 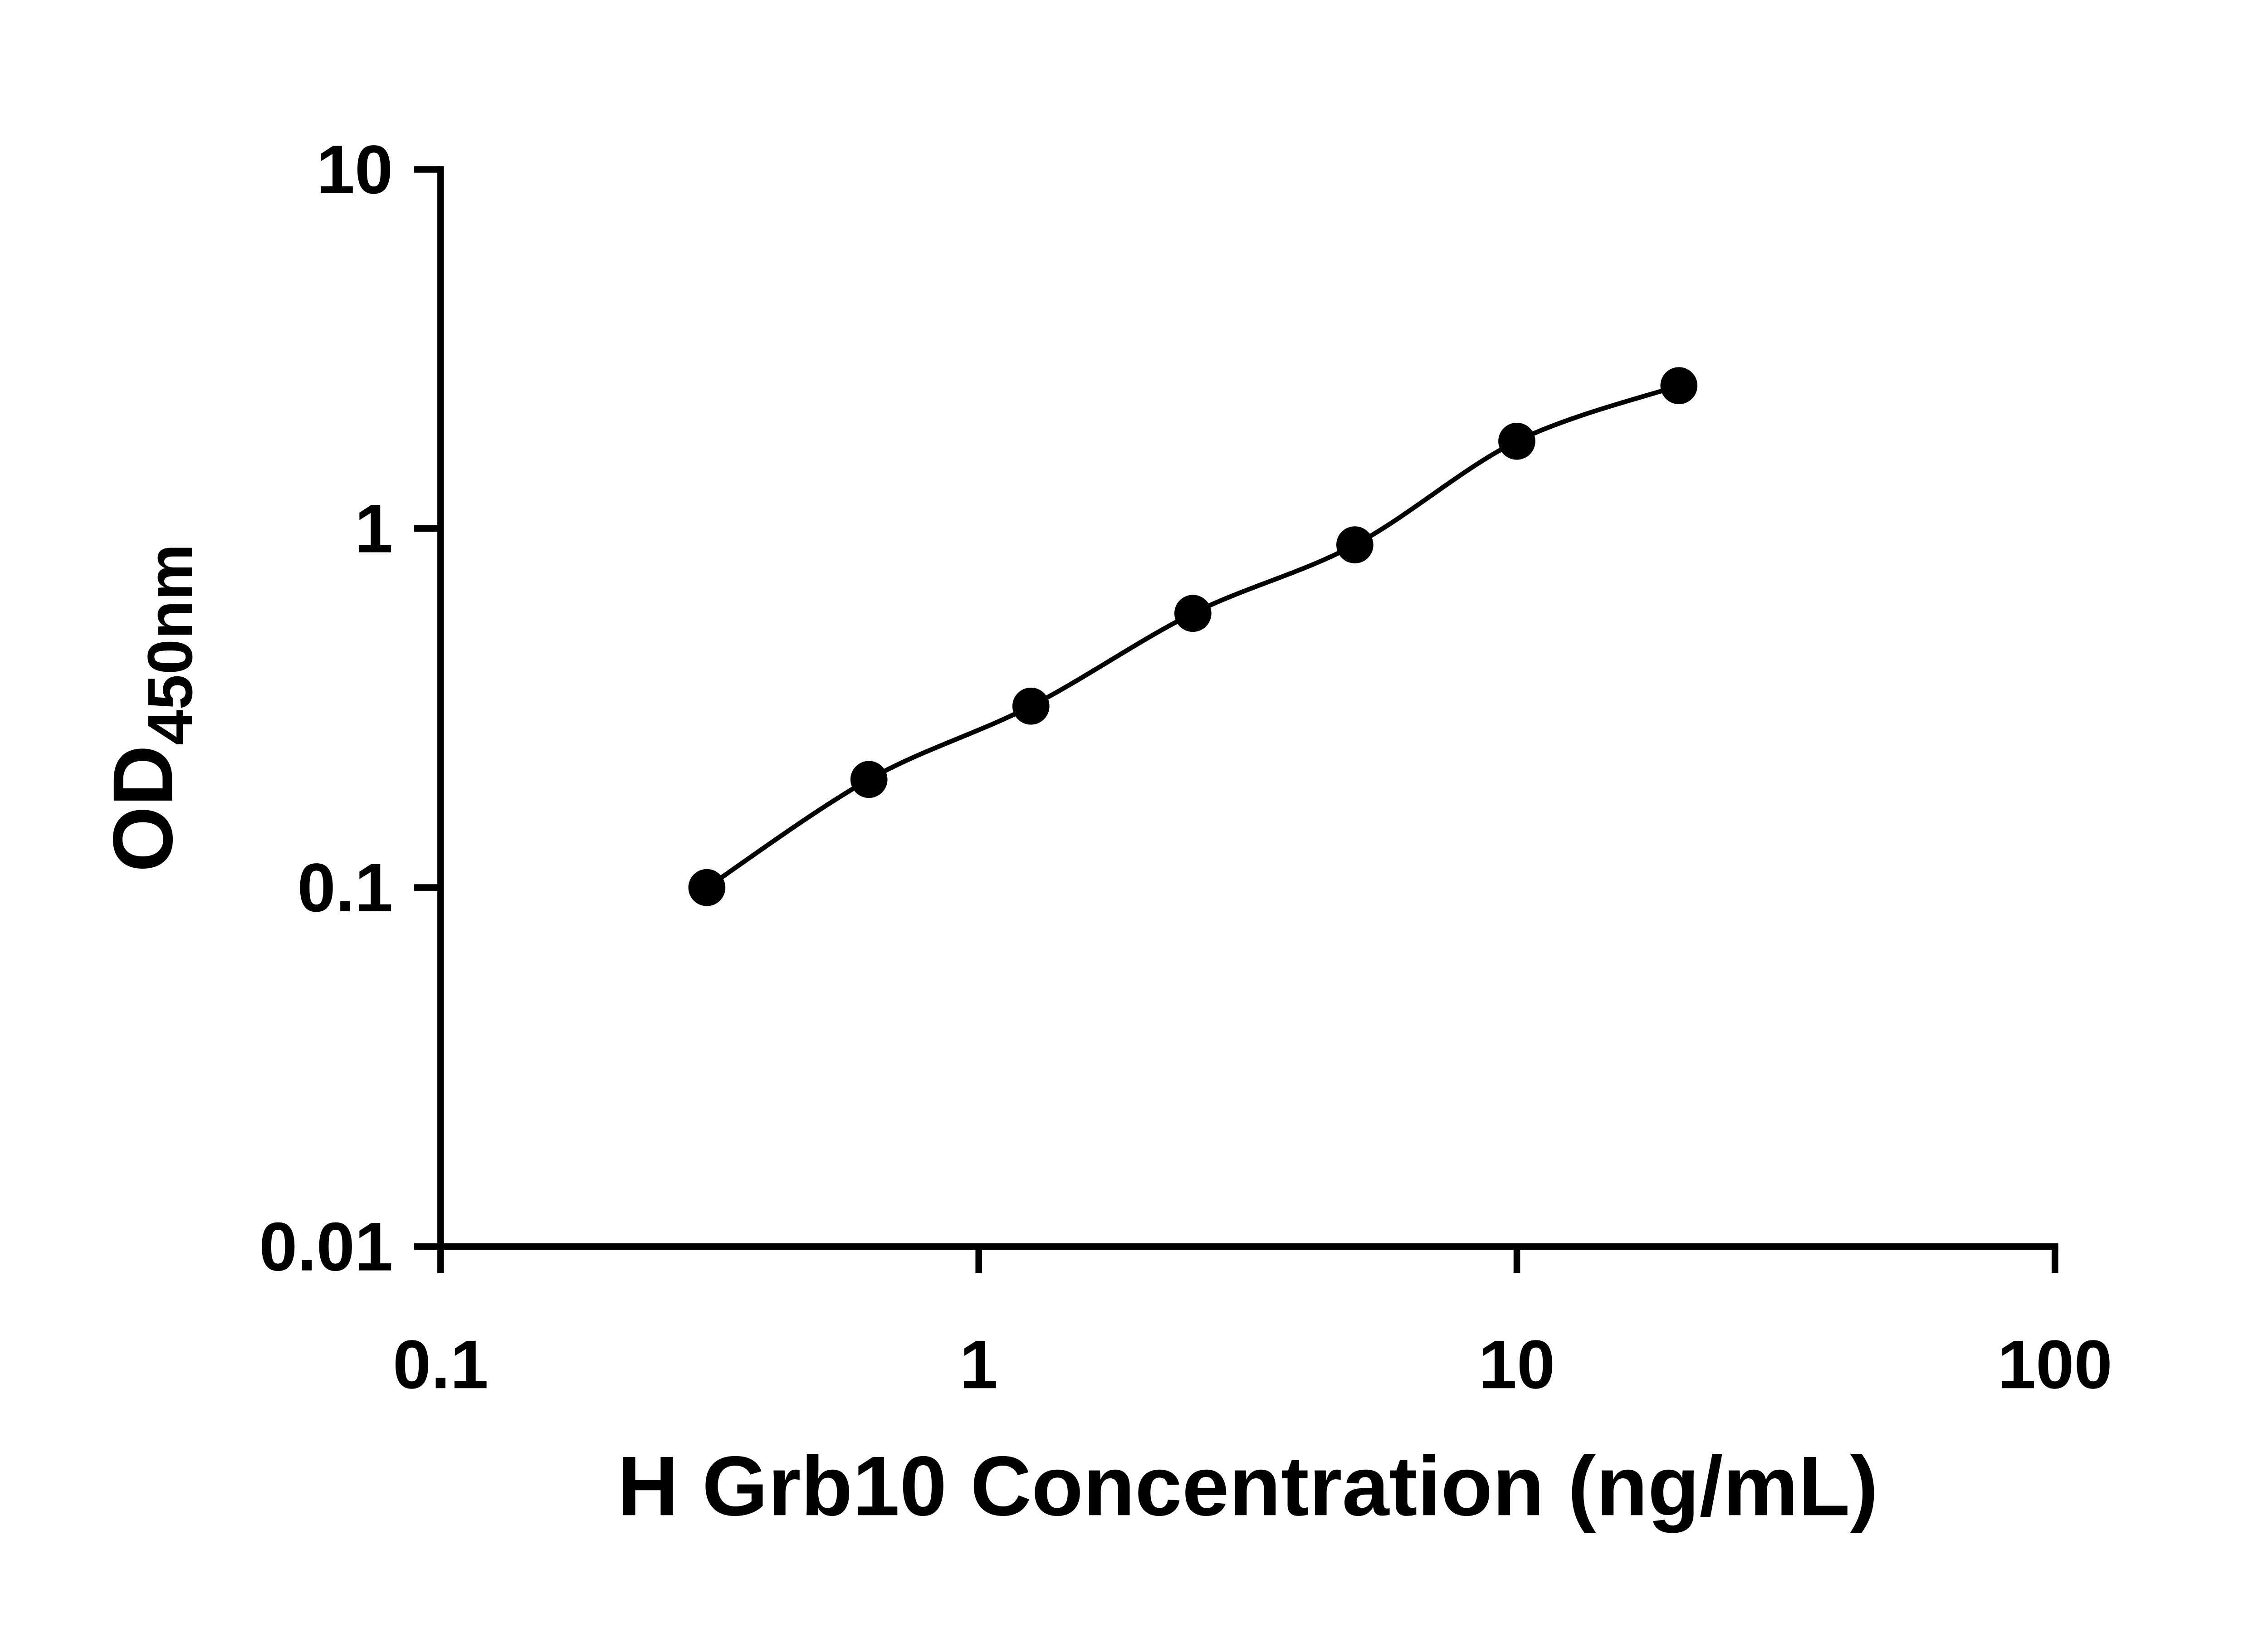 What do you see at coordinates (1517, 1364) in the screenshot?
I see `x-axis-tick-label: 10` at bounding box center [1517, 1364].